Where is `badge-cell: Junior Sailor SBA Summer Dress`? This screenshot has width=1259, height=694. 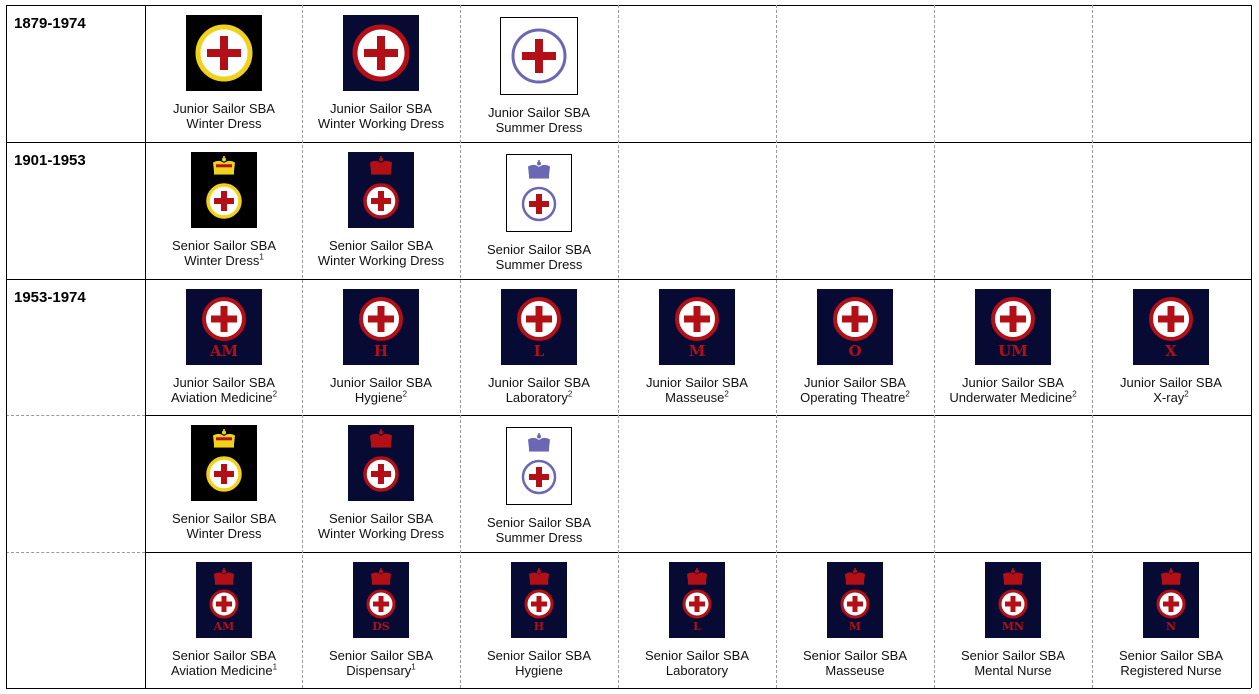 badge-cell: Junior Sailor SBA Summer Dress is located at coordinates (539, 76).